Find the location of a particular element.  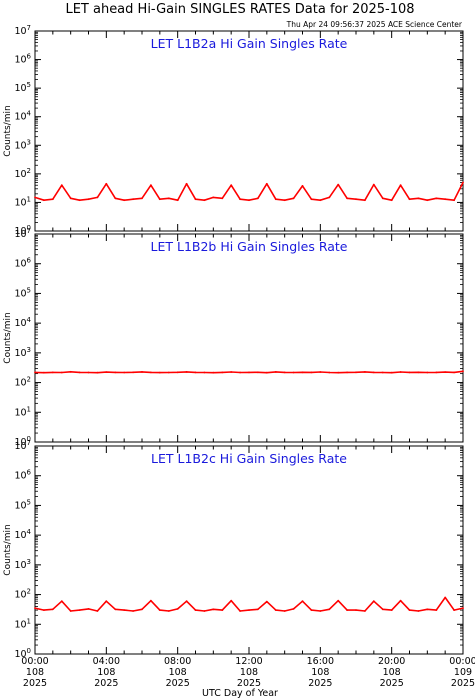

x-tick-time: 00:00 is located at coordinates (34, 661).